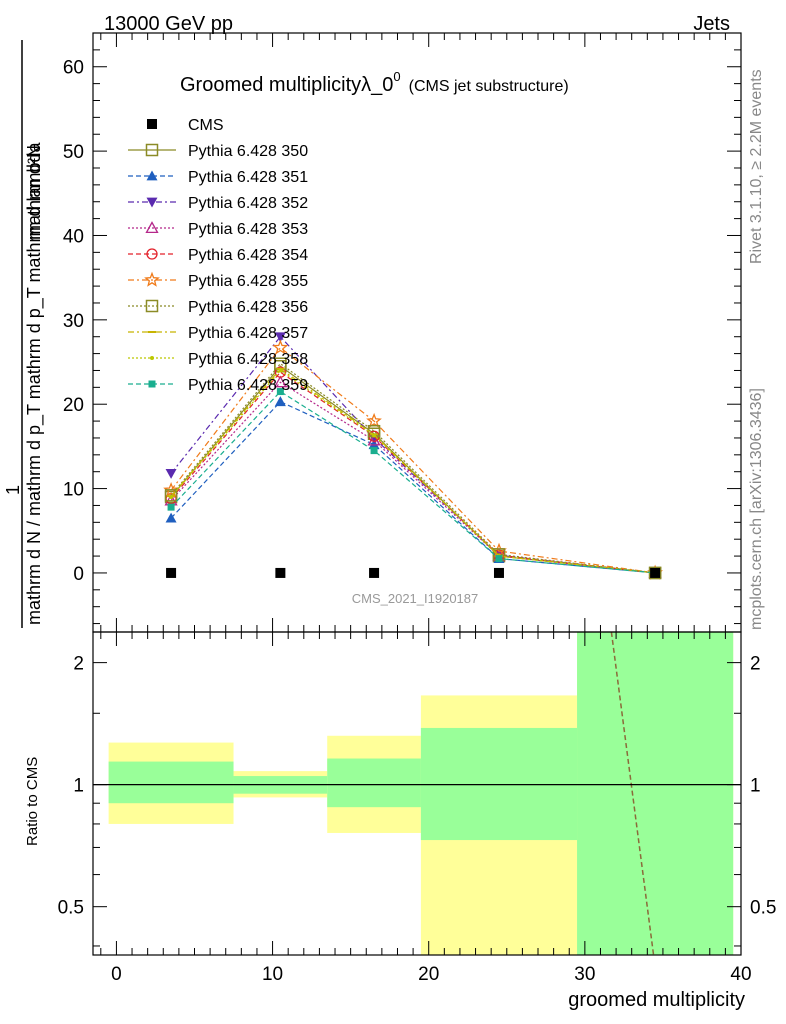 Image resolution: width=786 pixels, height=1024 pixels. I want to click on title-text: Groomed multiplicityλ_0, so click(286, 85).